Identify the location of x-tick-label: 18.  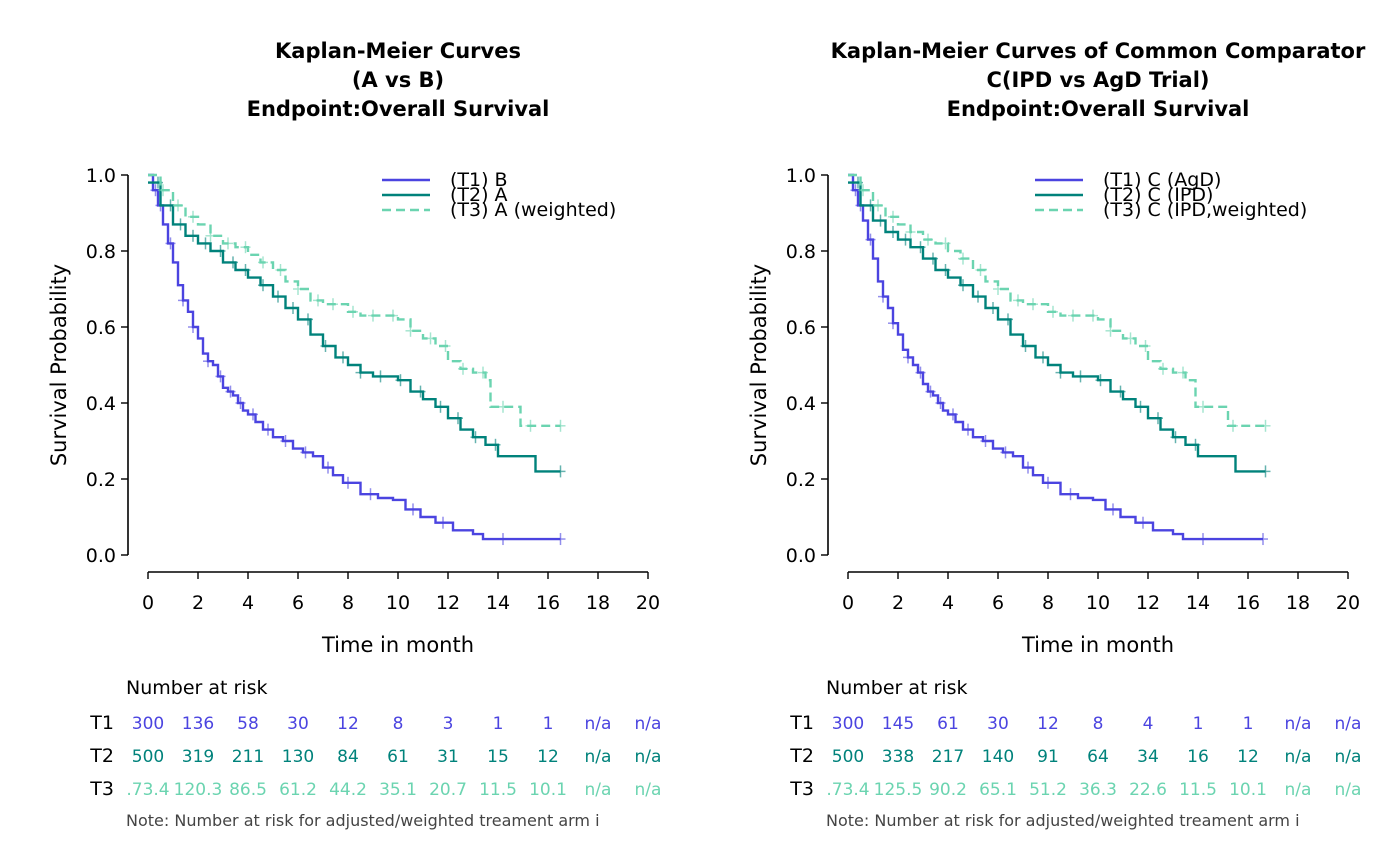
(1298, 603).